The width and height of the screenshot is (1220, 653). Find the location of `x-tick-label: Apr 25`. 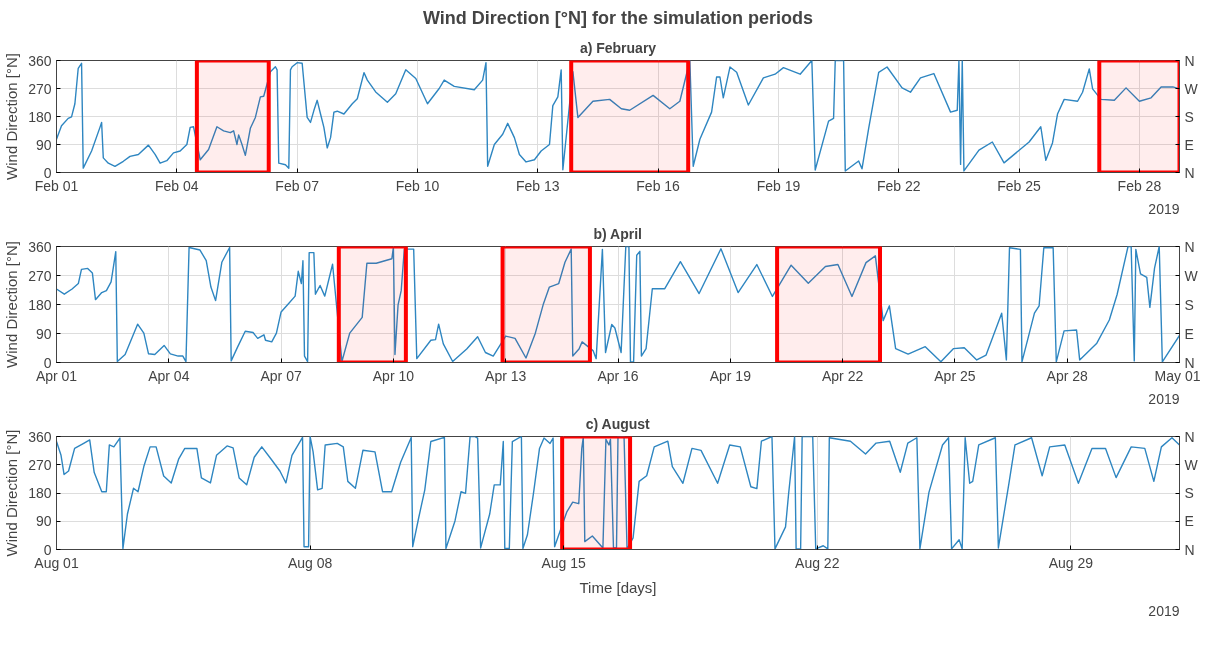

x-tick-label: Apr 25 is located at coordinates (955, 375).